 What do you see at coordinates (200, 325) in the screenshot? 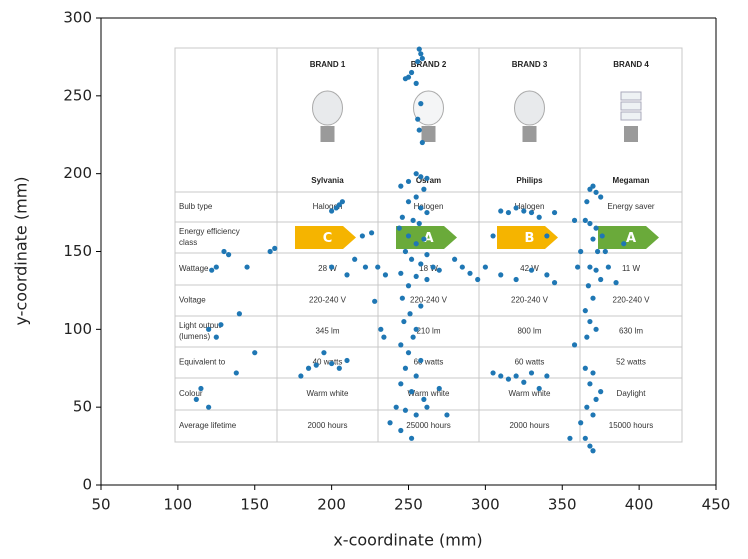
I see `row-label: Light output` at bounding box center [200, 325].